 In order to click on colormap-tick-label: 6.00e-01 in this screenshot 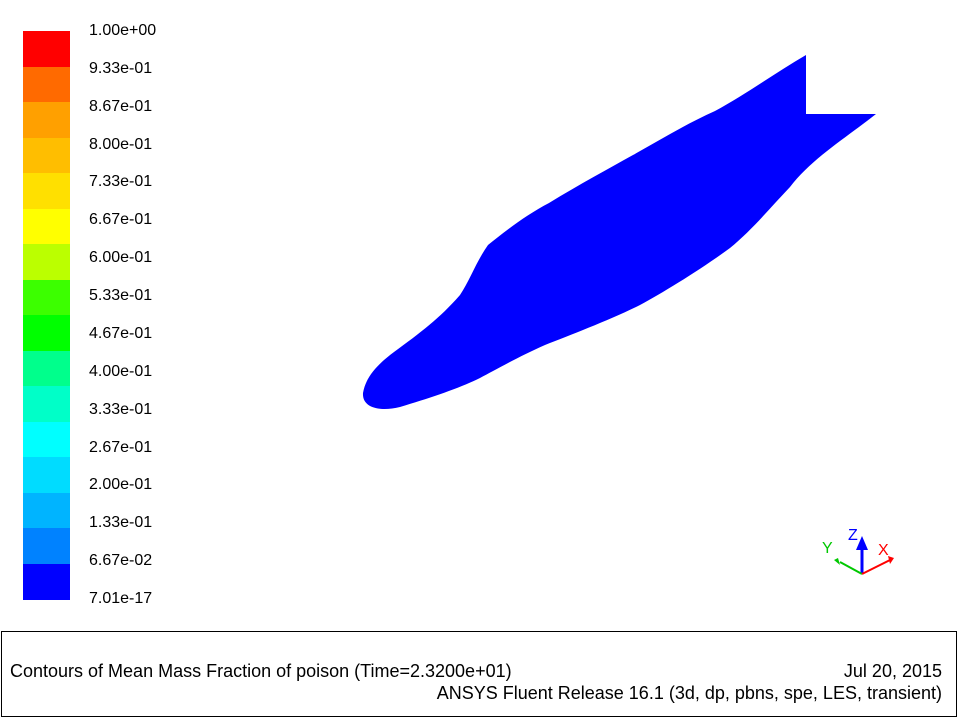, I will do `click(121, 258)`.